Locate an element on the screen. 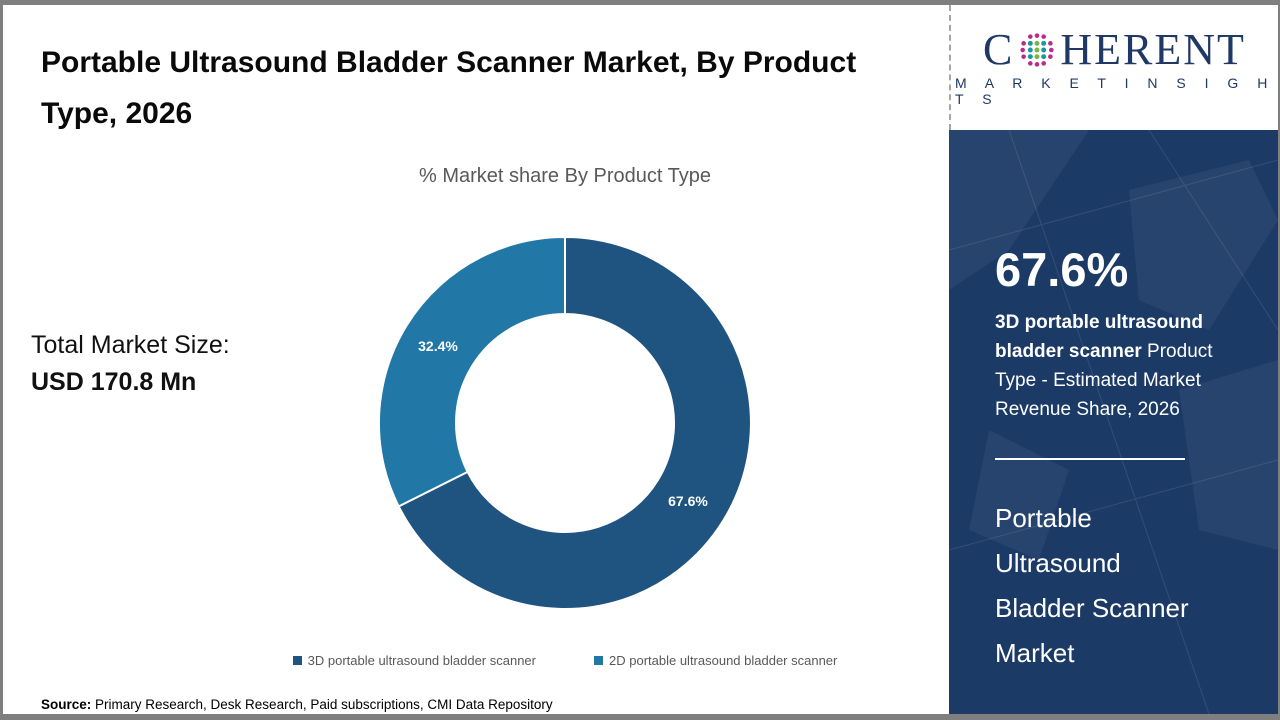  chart-subtitle: % Market share By Product Type is located at coordinates (565, 176).